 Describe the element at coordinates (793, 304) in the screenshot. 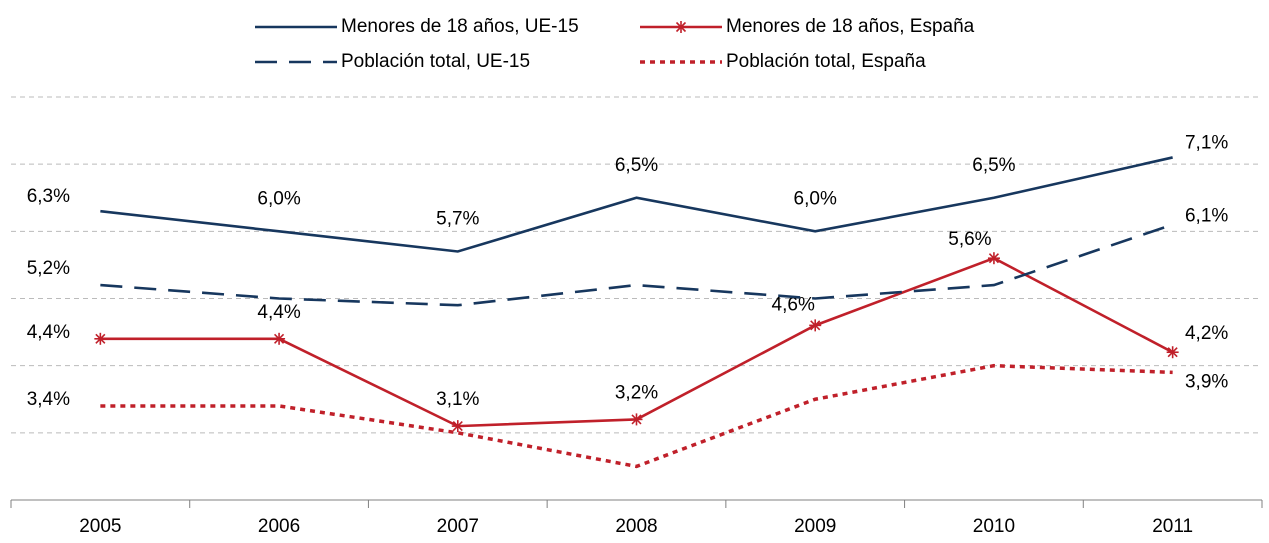

I see `data-label: 4,6%` at that location.